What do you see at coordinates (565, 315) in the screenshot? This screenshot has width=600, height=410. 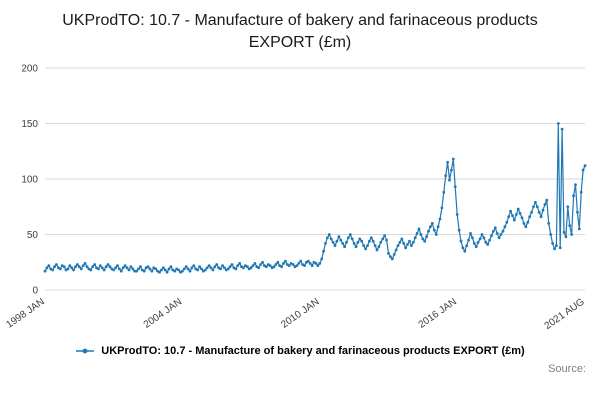 I see `x-tick-label: 2021 AUG` at bounding box center [565, 315].